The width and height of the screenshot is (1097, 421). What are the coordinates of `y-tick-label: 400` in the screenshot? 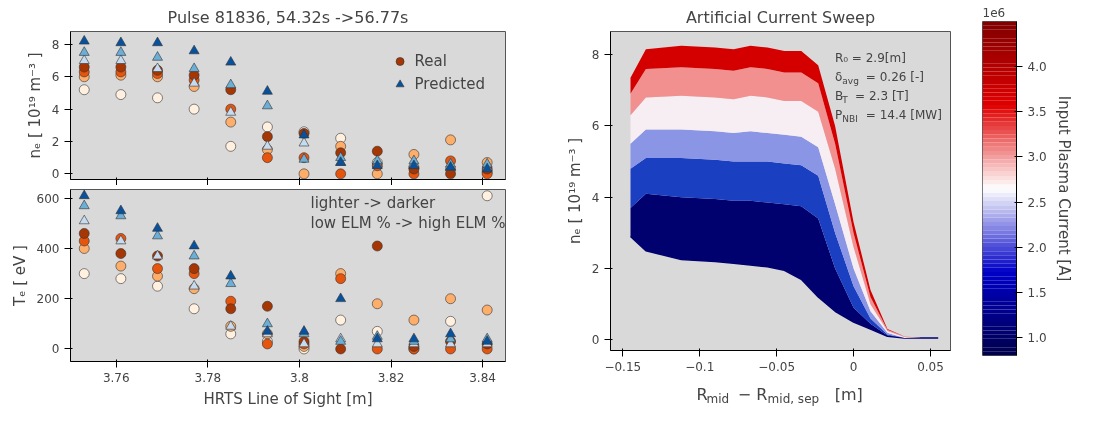 It's located at (48, 249).